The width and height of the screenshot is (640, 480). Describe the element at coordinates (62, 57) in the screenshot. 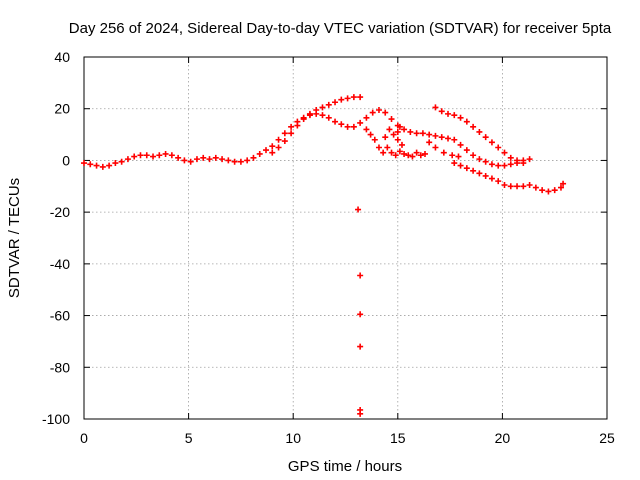

I see `y-tick-label: 40` at that location.